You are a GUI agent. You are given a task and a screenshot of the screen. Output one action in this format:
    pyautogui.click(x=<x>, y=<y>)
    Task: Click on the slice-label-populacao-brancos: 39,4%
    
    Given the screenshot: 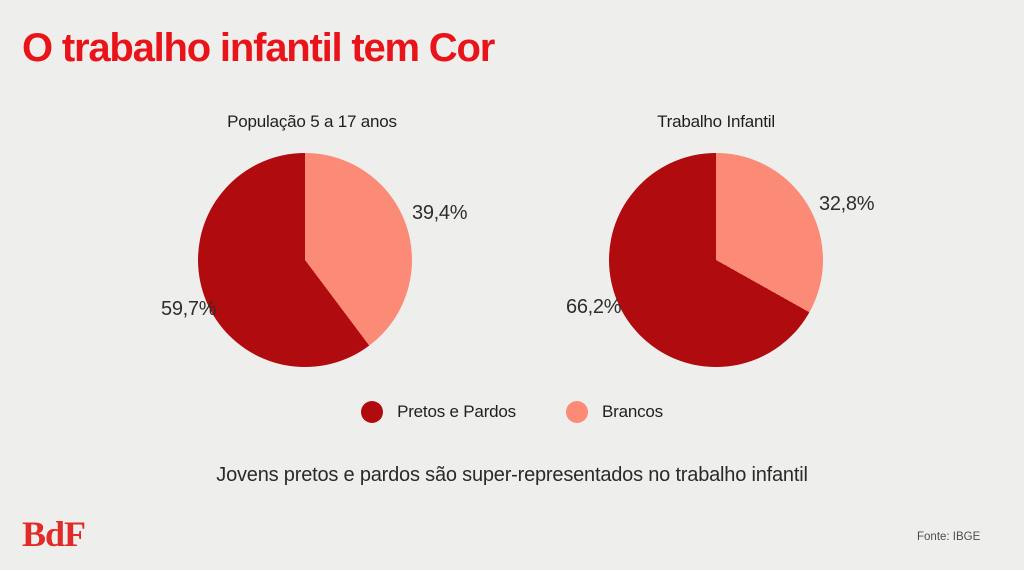 What is the action you would take?
    pyautogui.click(x=440, y=213)
    